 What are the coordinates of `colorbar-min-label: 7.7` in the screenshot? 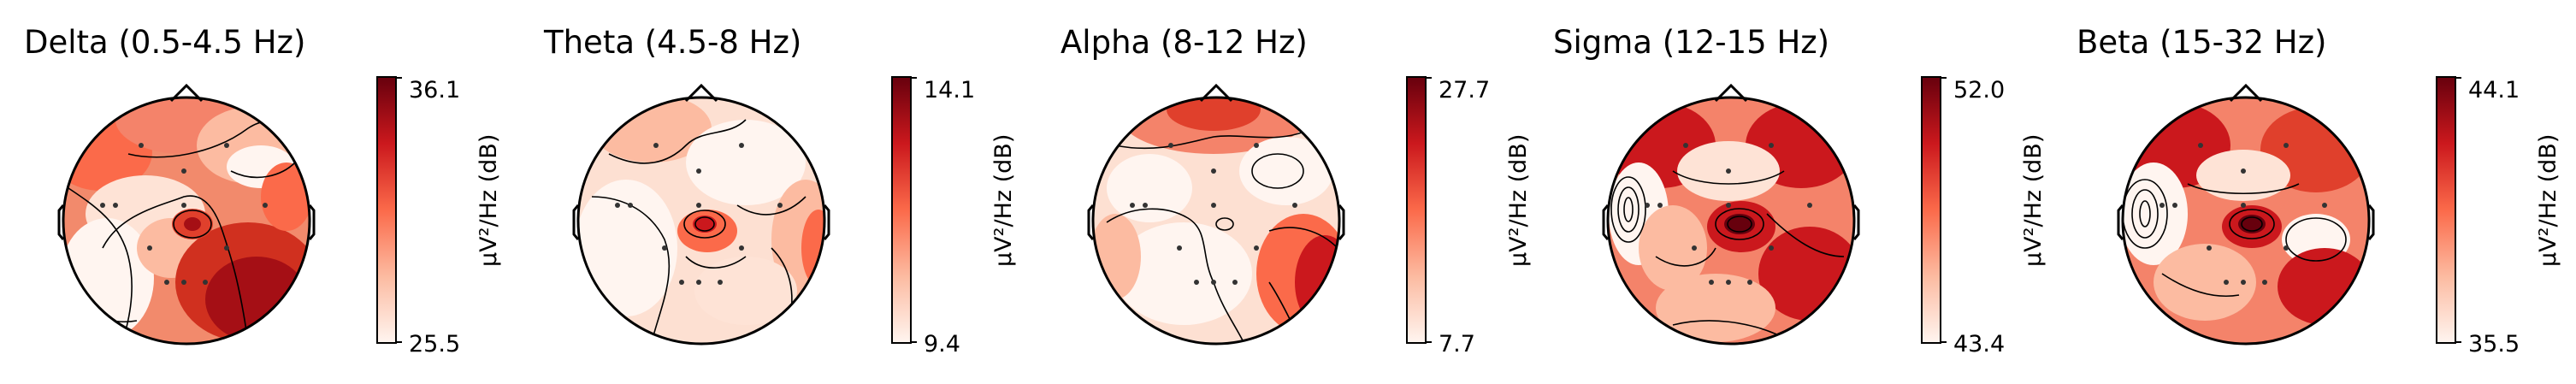 It's located at (1457, 344).